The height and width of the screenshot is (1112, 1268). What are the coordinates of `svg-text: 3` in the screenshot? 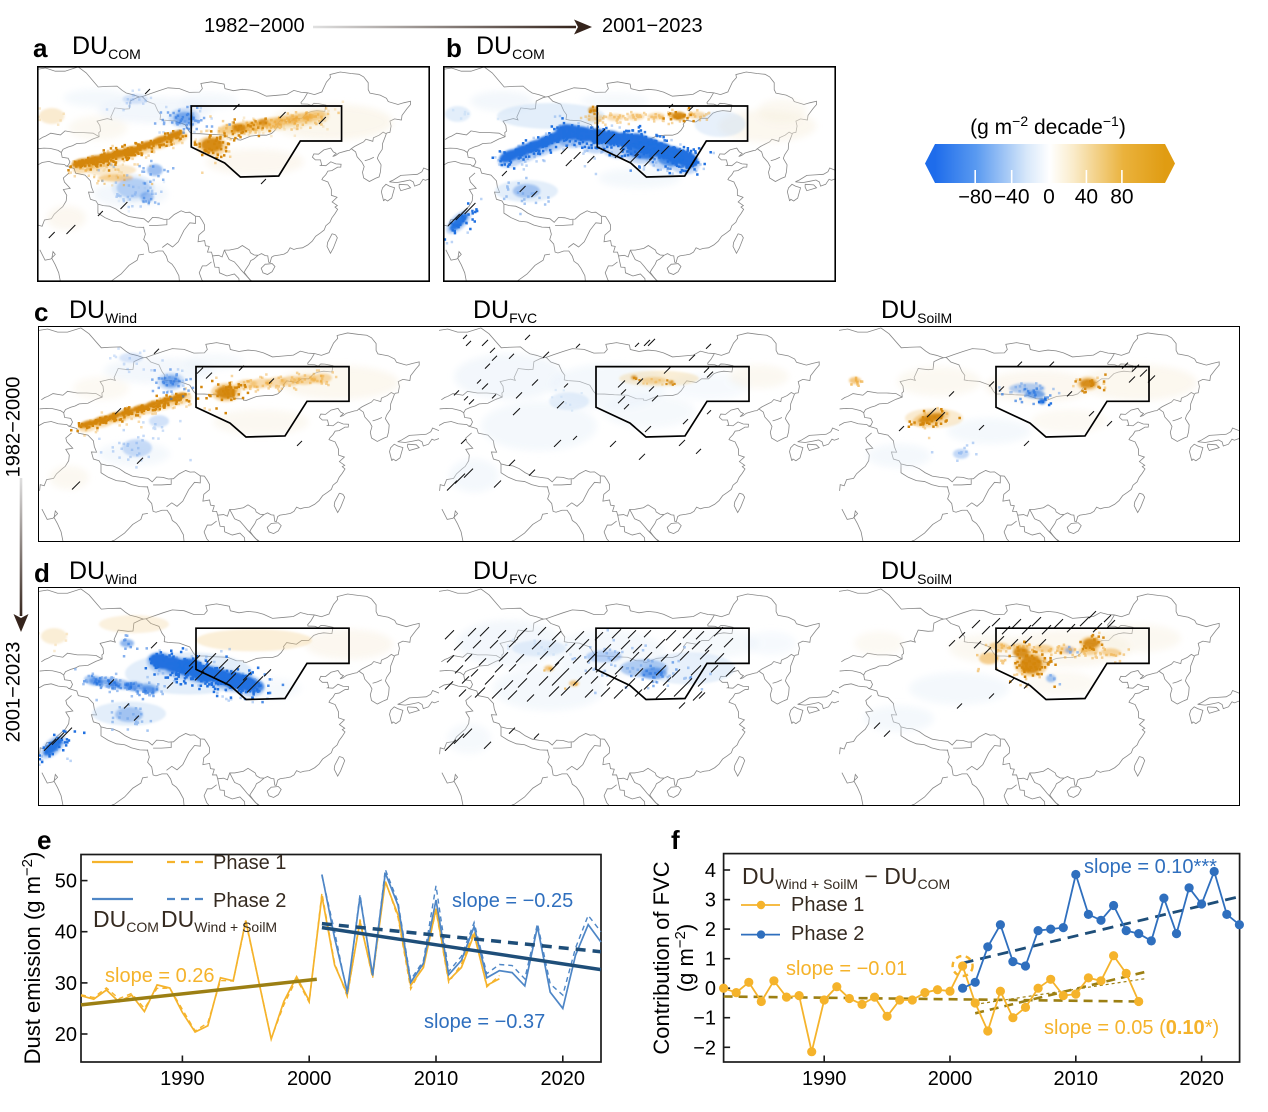 It's located at (710, 901).